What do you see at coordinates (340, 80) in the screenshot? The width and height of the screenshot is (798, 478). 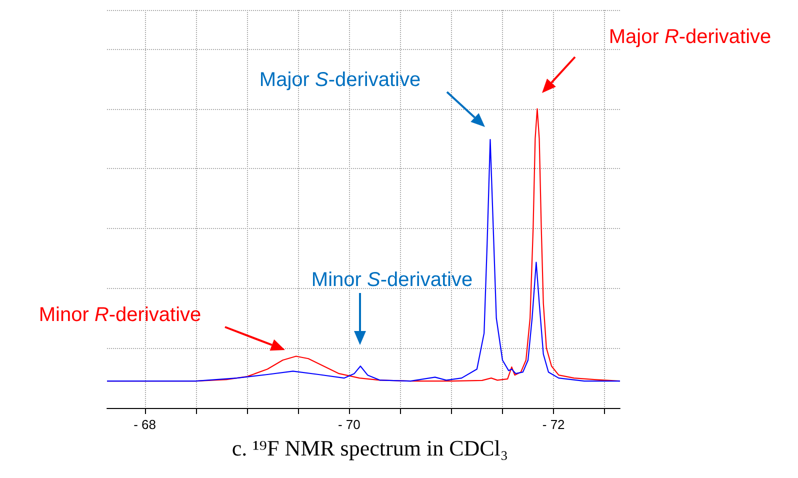 I see `text: Major S-derivative` at bounding box center [340, 80].